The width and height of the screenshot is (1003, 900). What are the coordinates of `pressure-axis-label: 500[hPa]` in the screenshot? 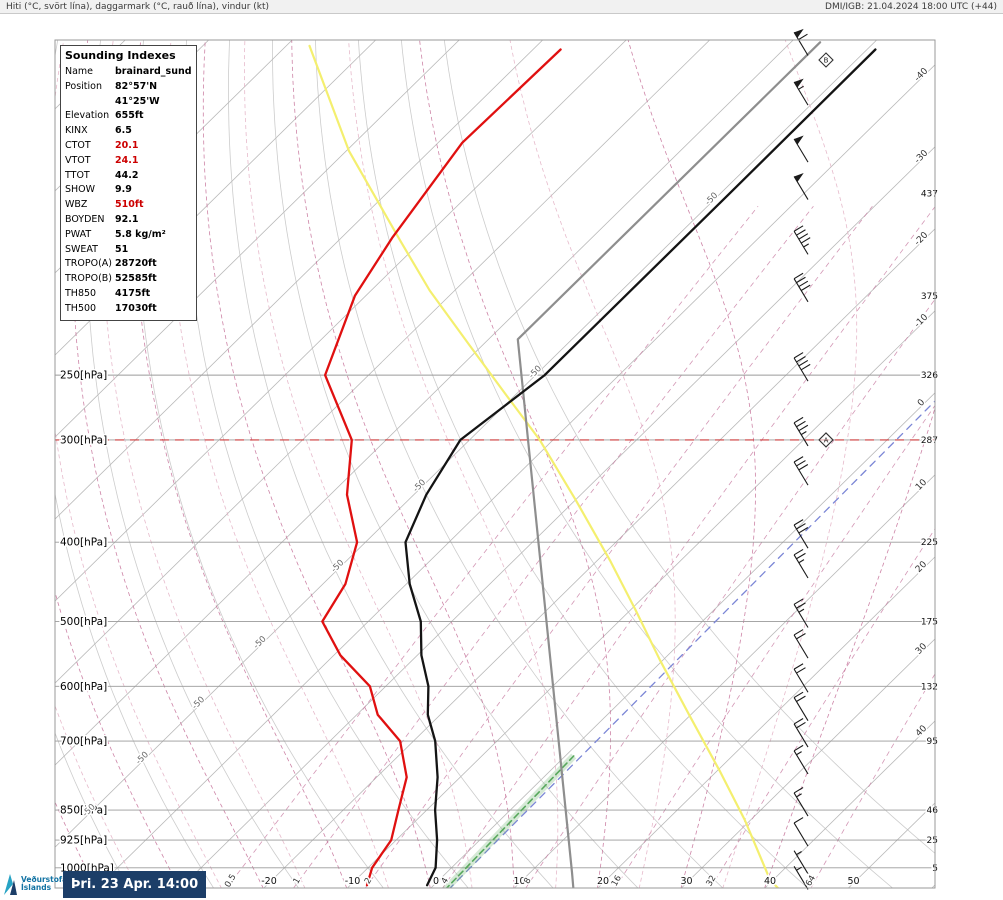 It's located at (83, 622).